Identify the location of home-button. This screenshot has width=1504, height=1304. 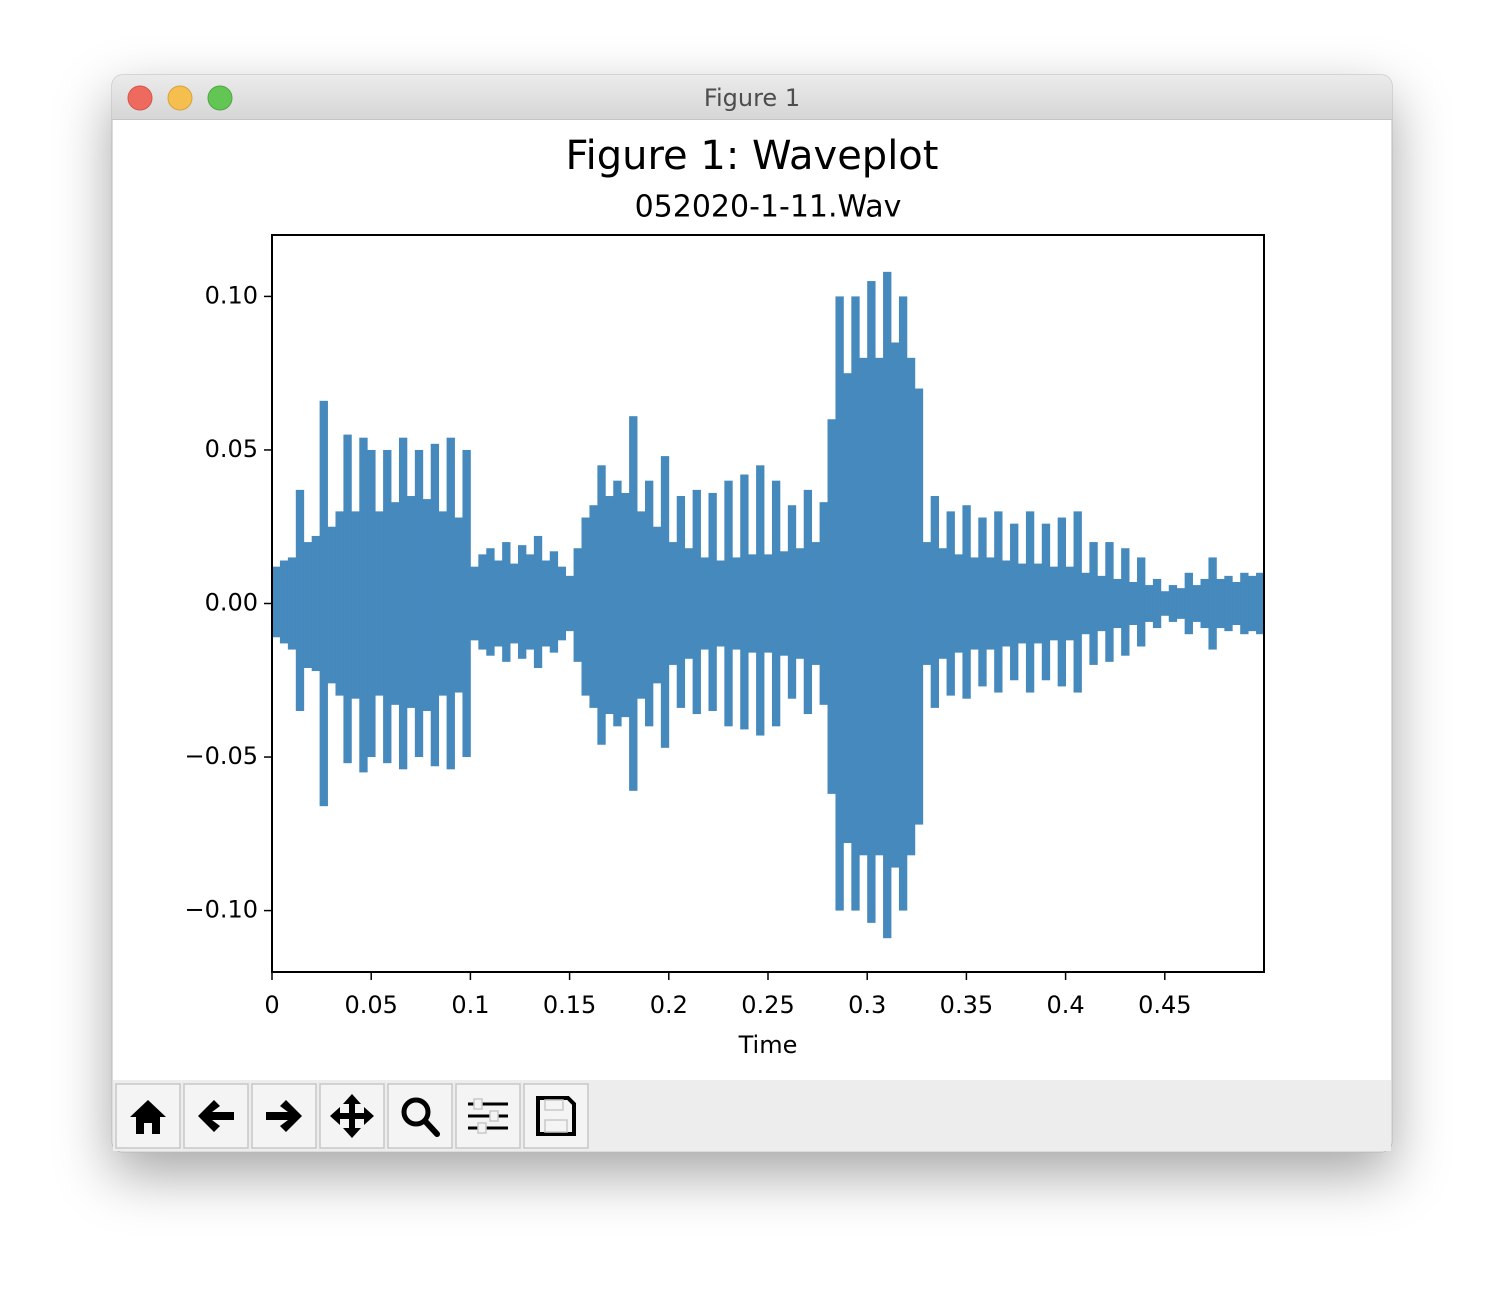
(148, 1116).